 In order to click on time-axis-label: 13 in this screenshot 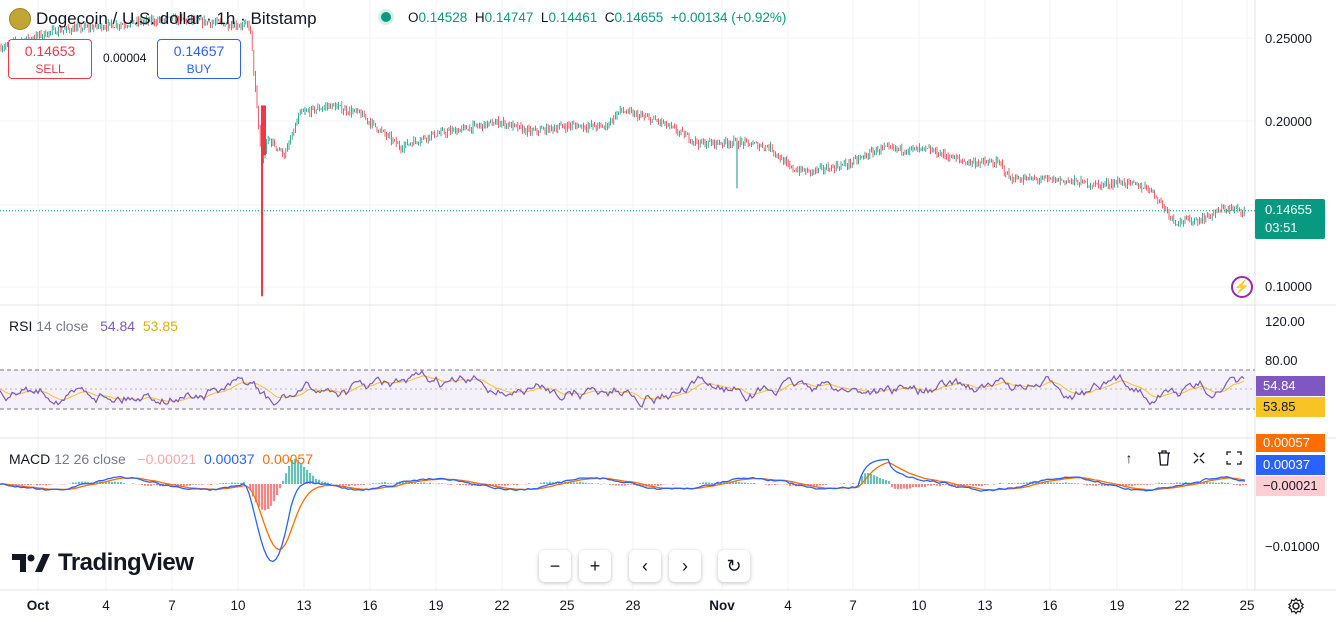, I will do `click(985, 605)`.